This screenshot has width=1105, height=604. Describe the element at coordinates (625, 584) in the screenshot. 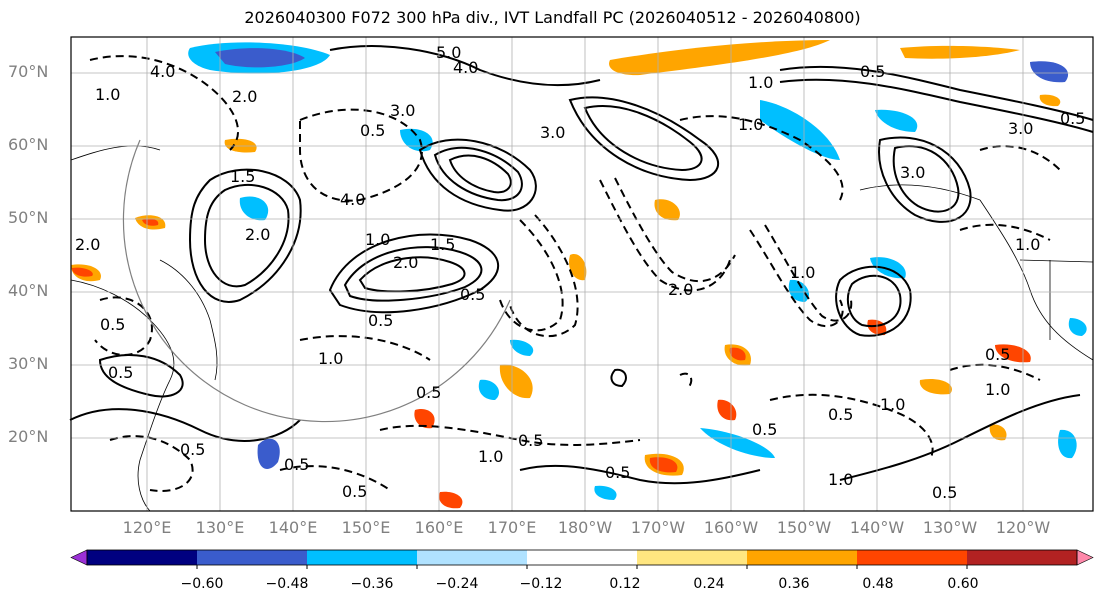

I see `colorbar-tick-label: 0.12` at that location.